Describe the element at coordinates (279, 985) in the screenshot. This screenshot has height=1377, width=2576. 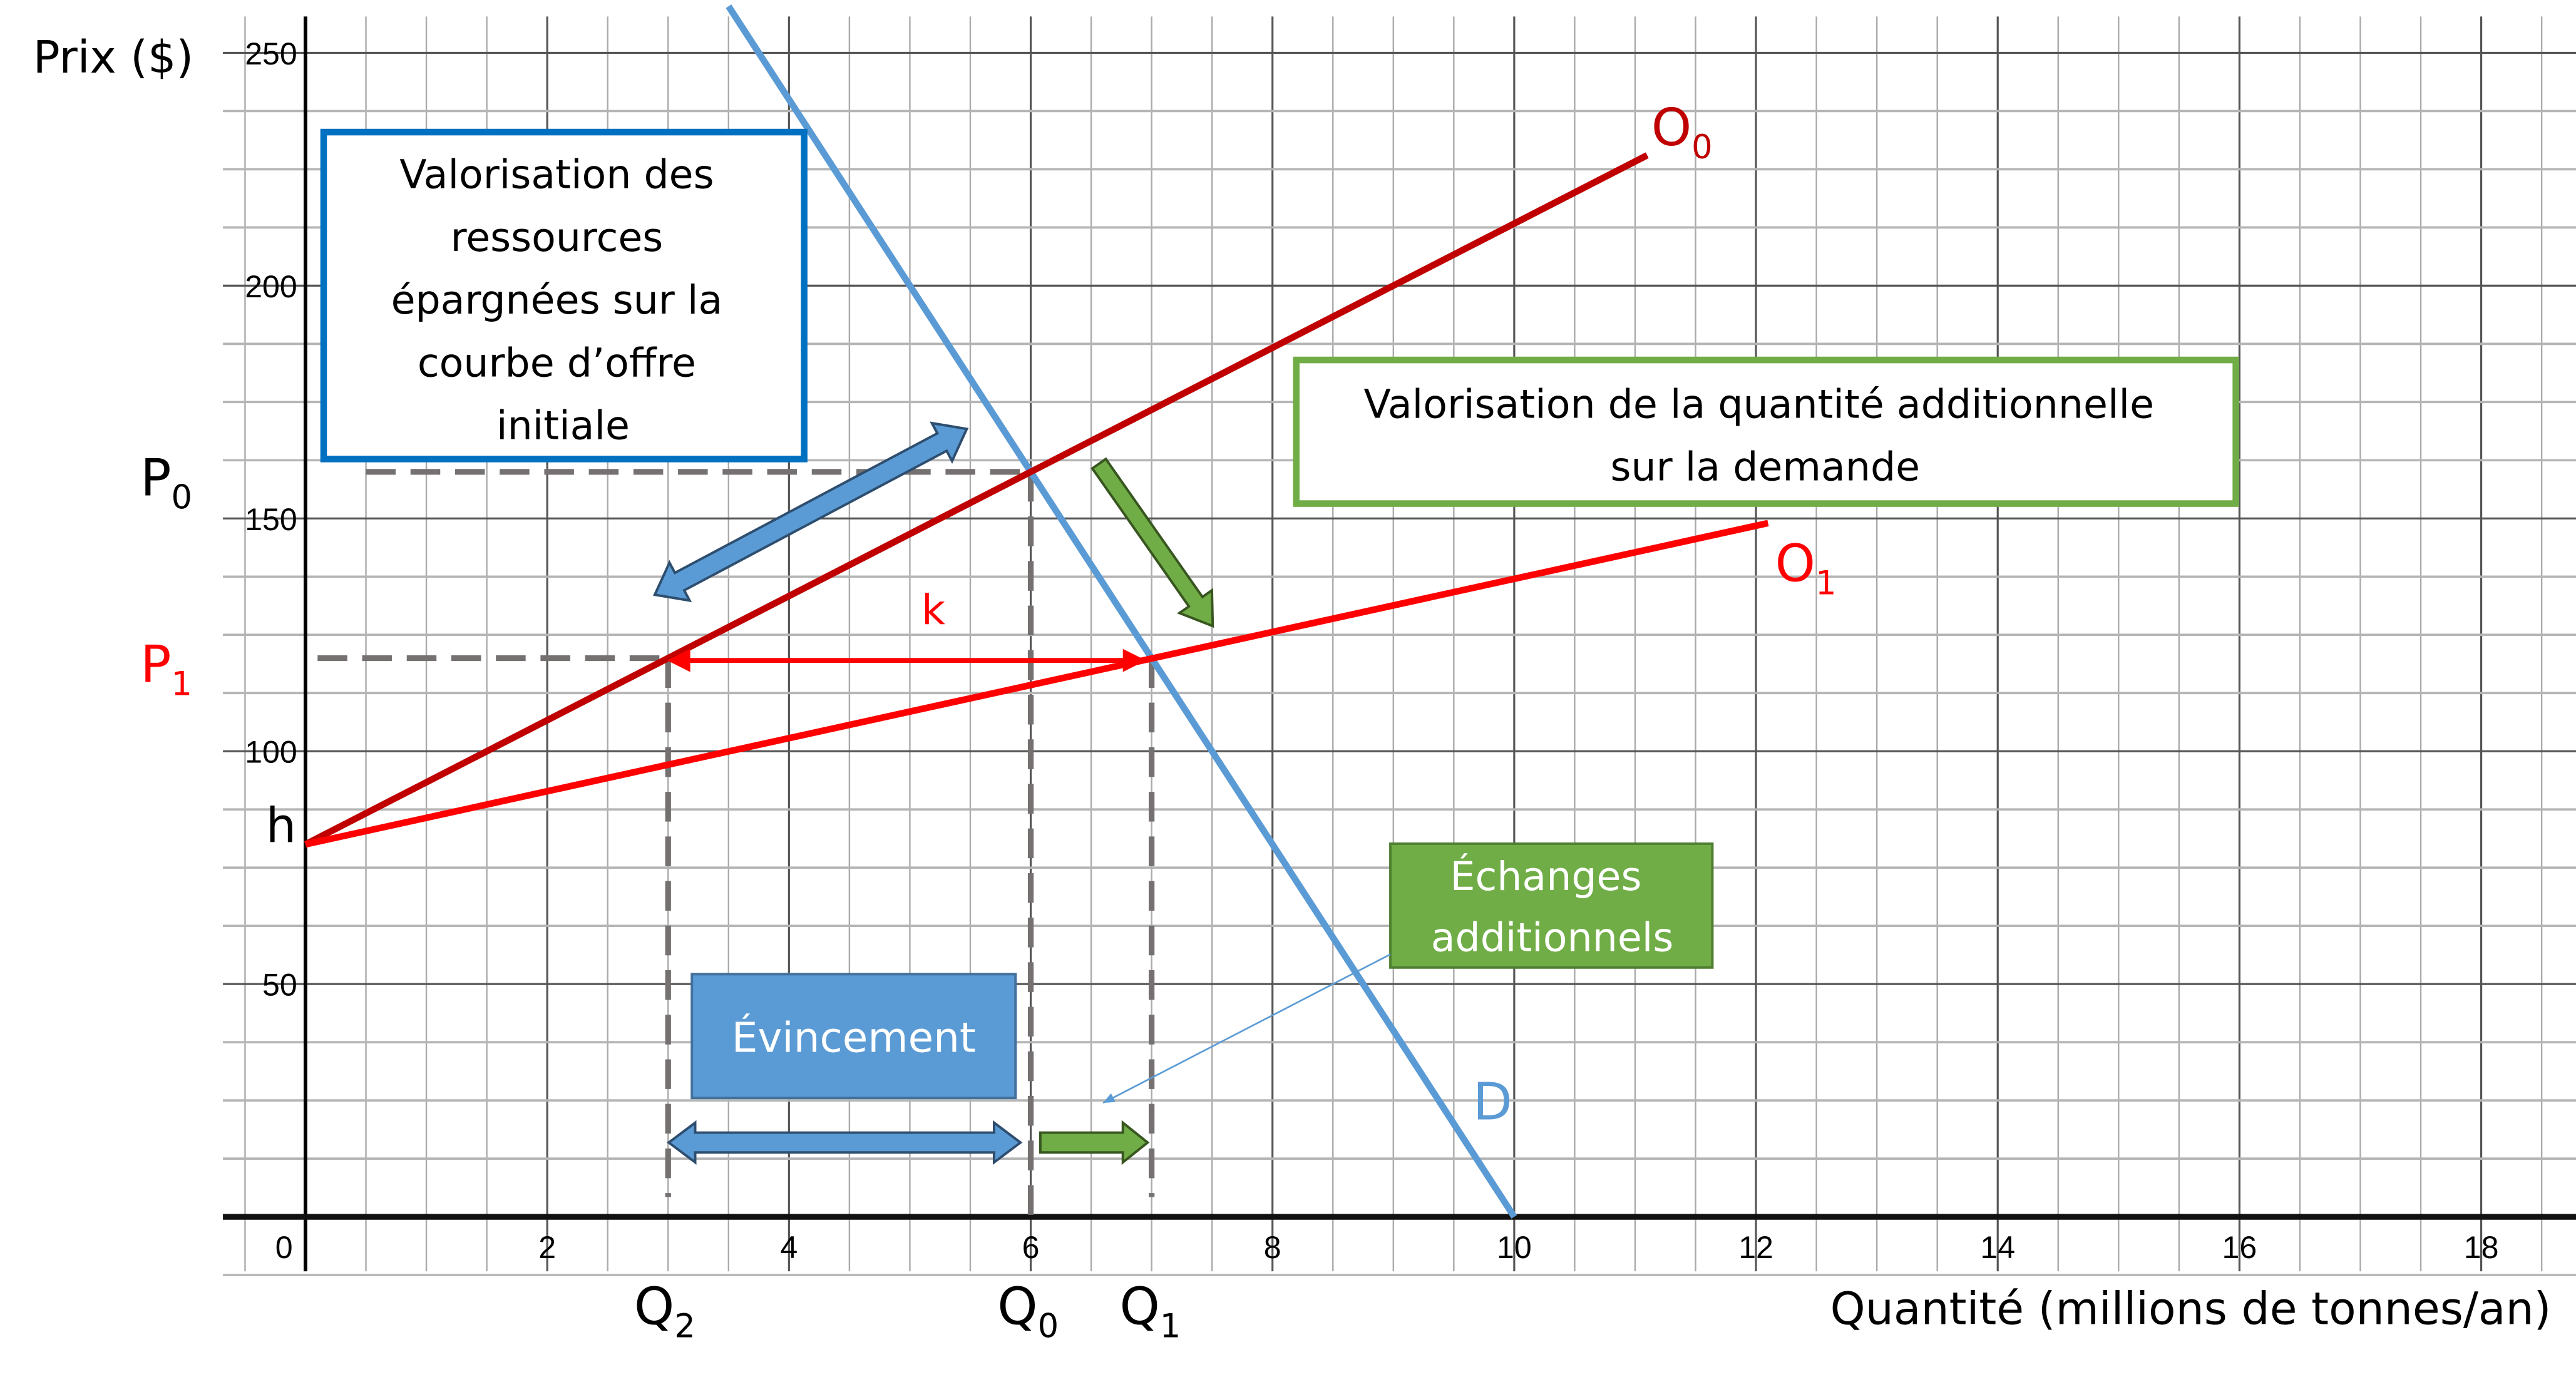
I see `y-tick-label: 50` at that location.